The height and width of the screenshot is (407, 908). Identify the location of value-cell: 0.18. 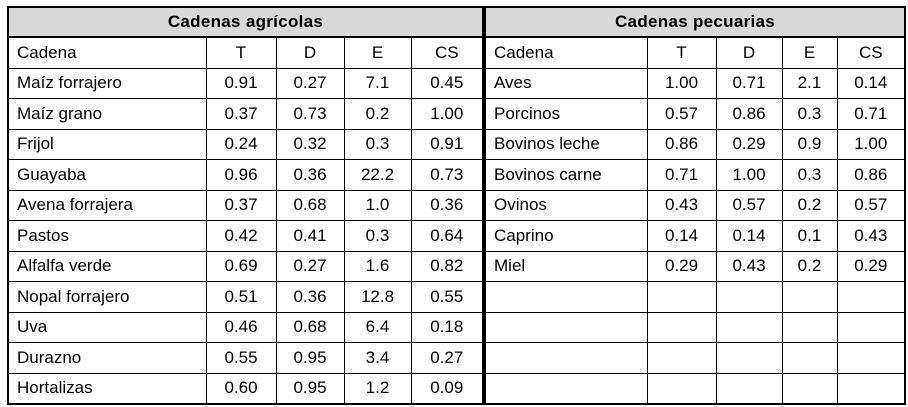
(447, 327).